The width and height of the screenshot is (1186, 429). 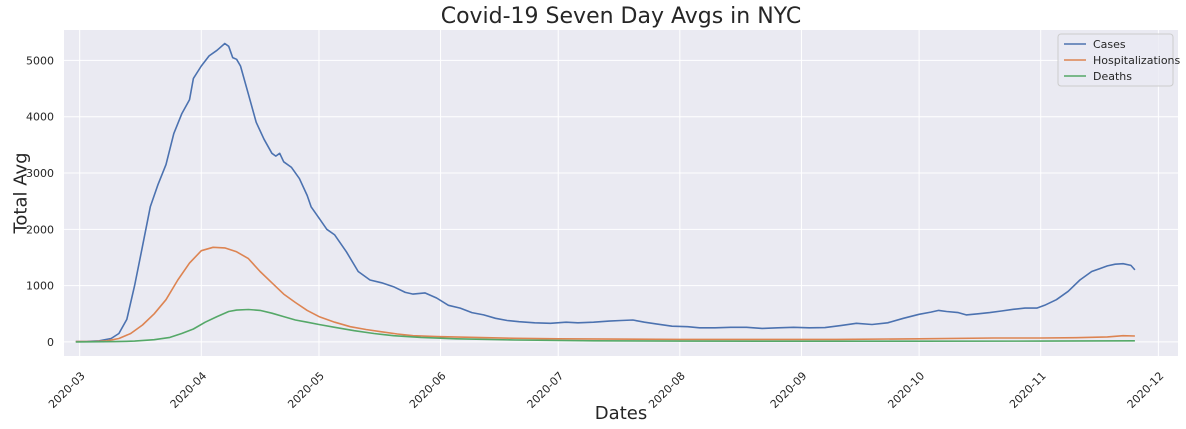 I want to click on x-tick-label: 2020-06, so click(x=428, y=390).